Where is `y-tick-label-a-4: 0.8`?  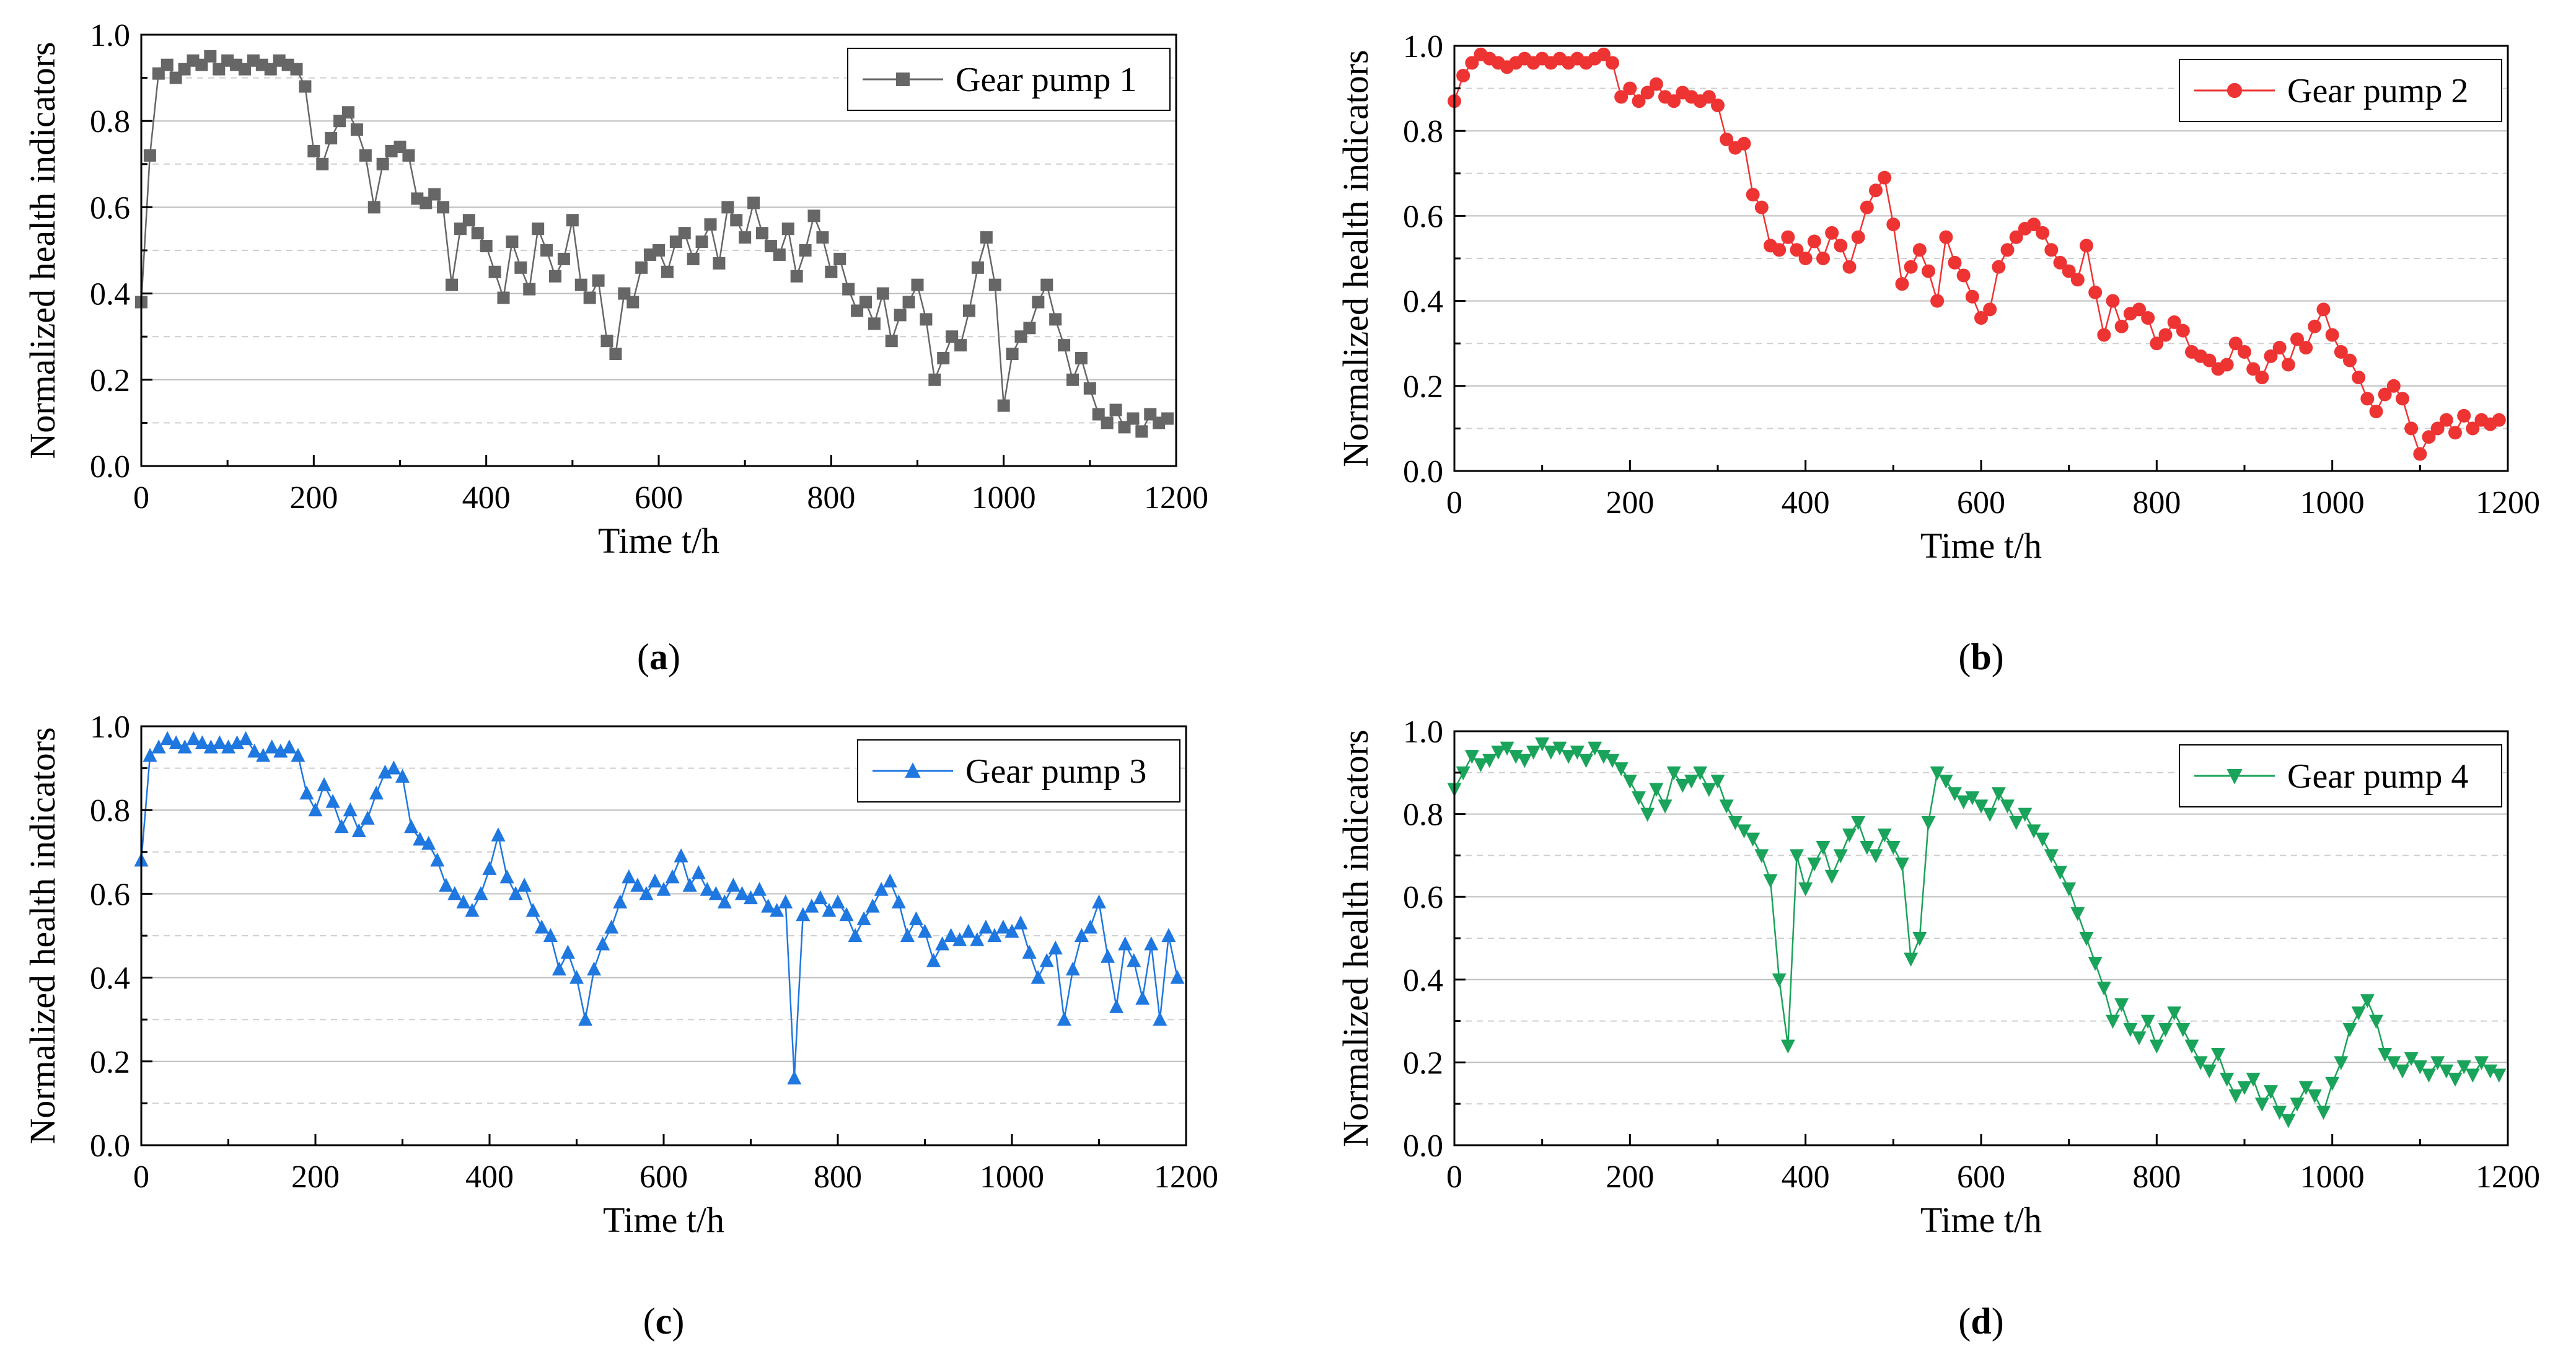
y-tick-label-a-4: 0.8 is located at coordinates (110, 121).